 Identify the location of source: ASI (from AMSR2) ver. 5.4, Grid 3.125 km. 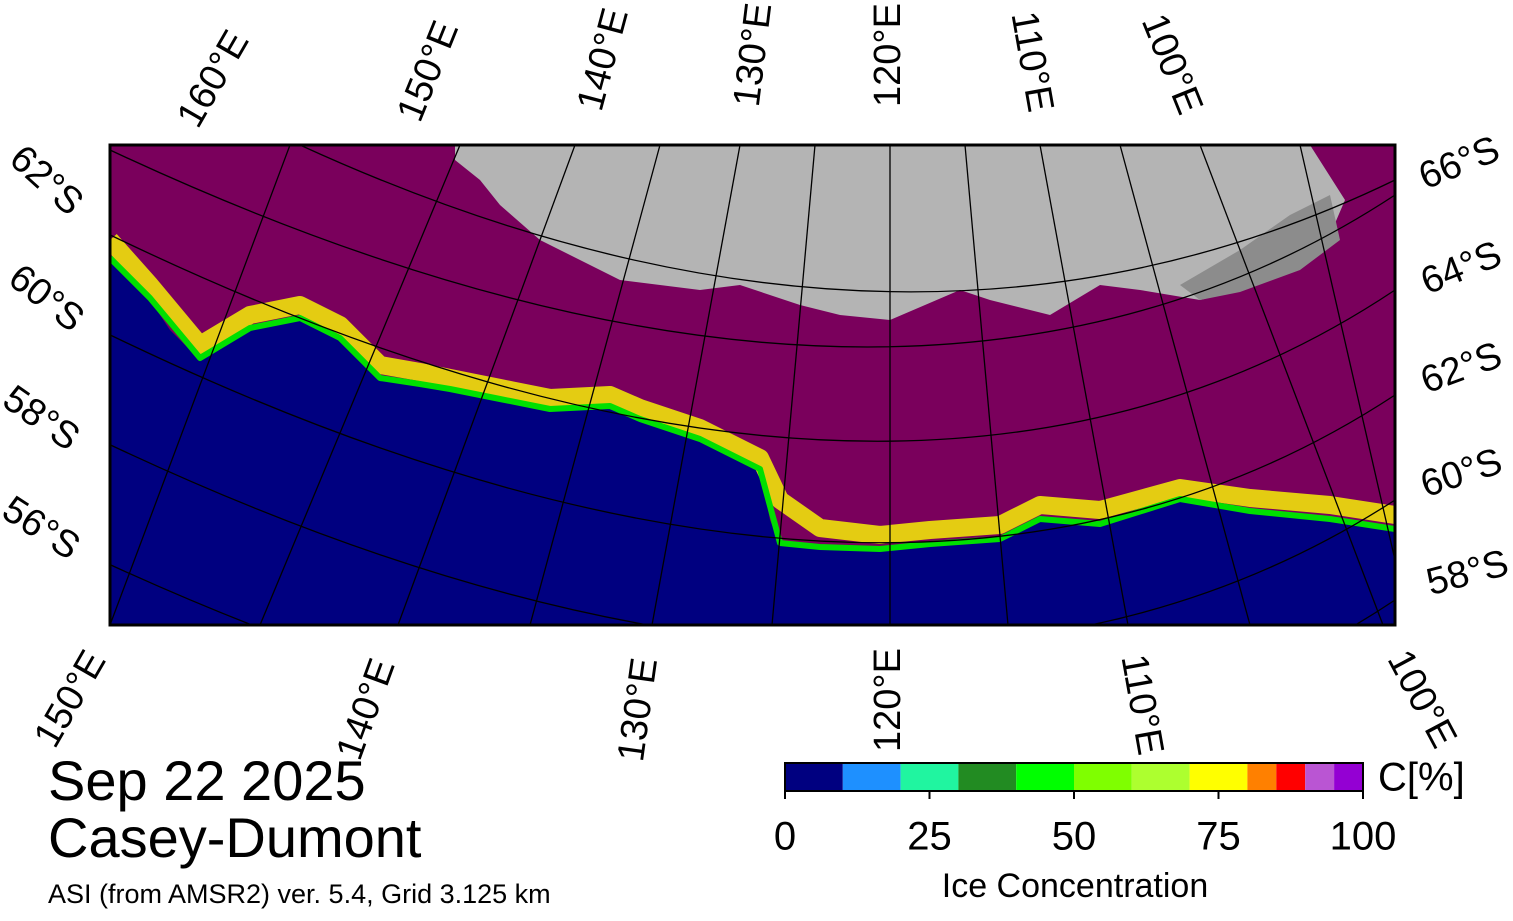
(299, 894).